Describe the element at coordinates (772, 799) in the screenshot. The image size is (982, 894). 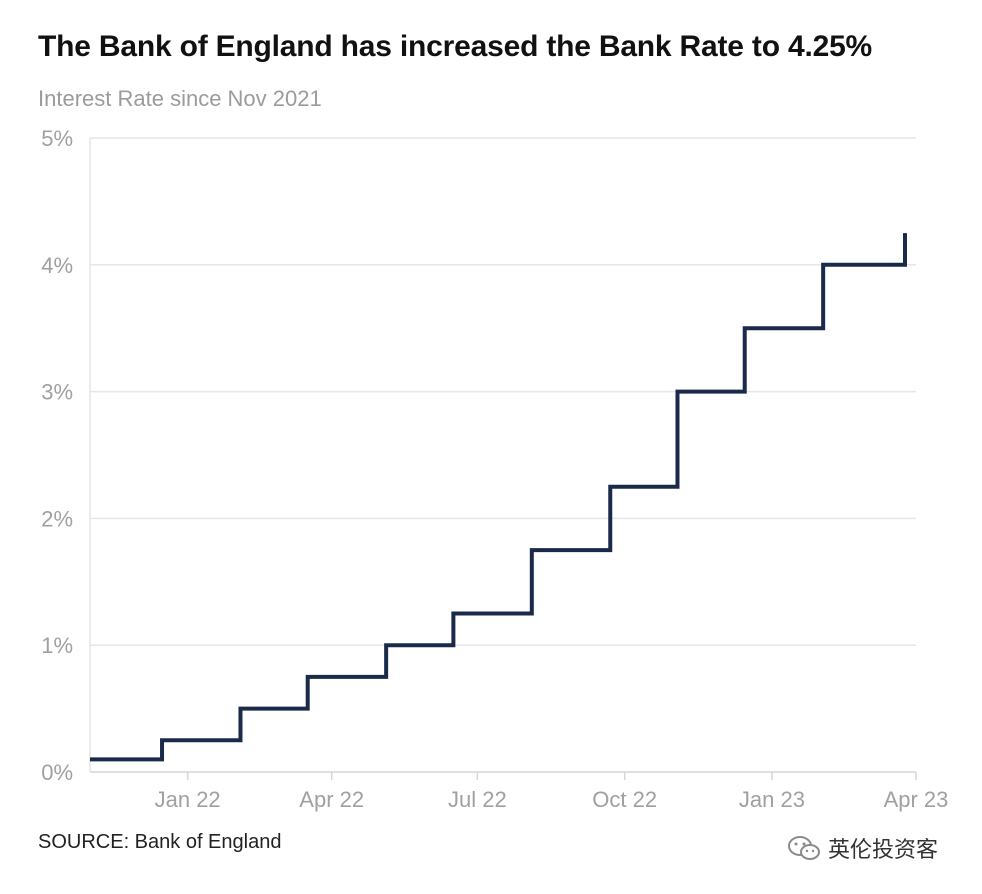
I see `x-tick-label: Jan 23` at that location.